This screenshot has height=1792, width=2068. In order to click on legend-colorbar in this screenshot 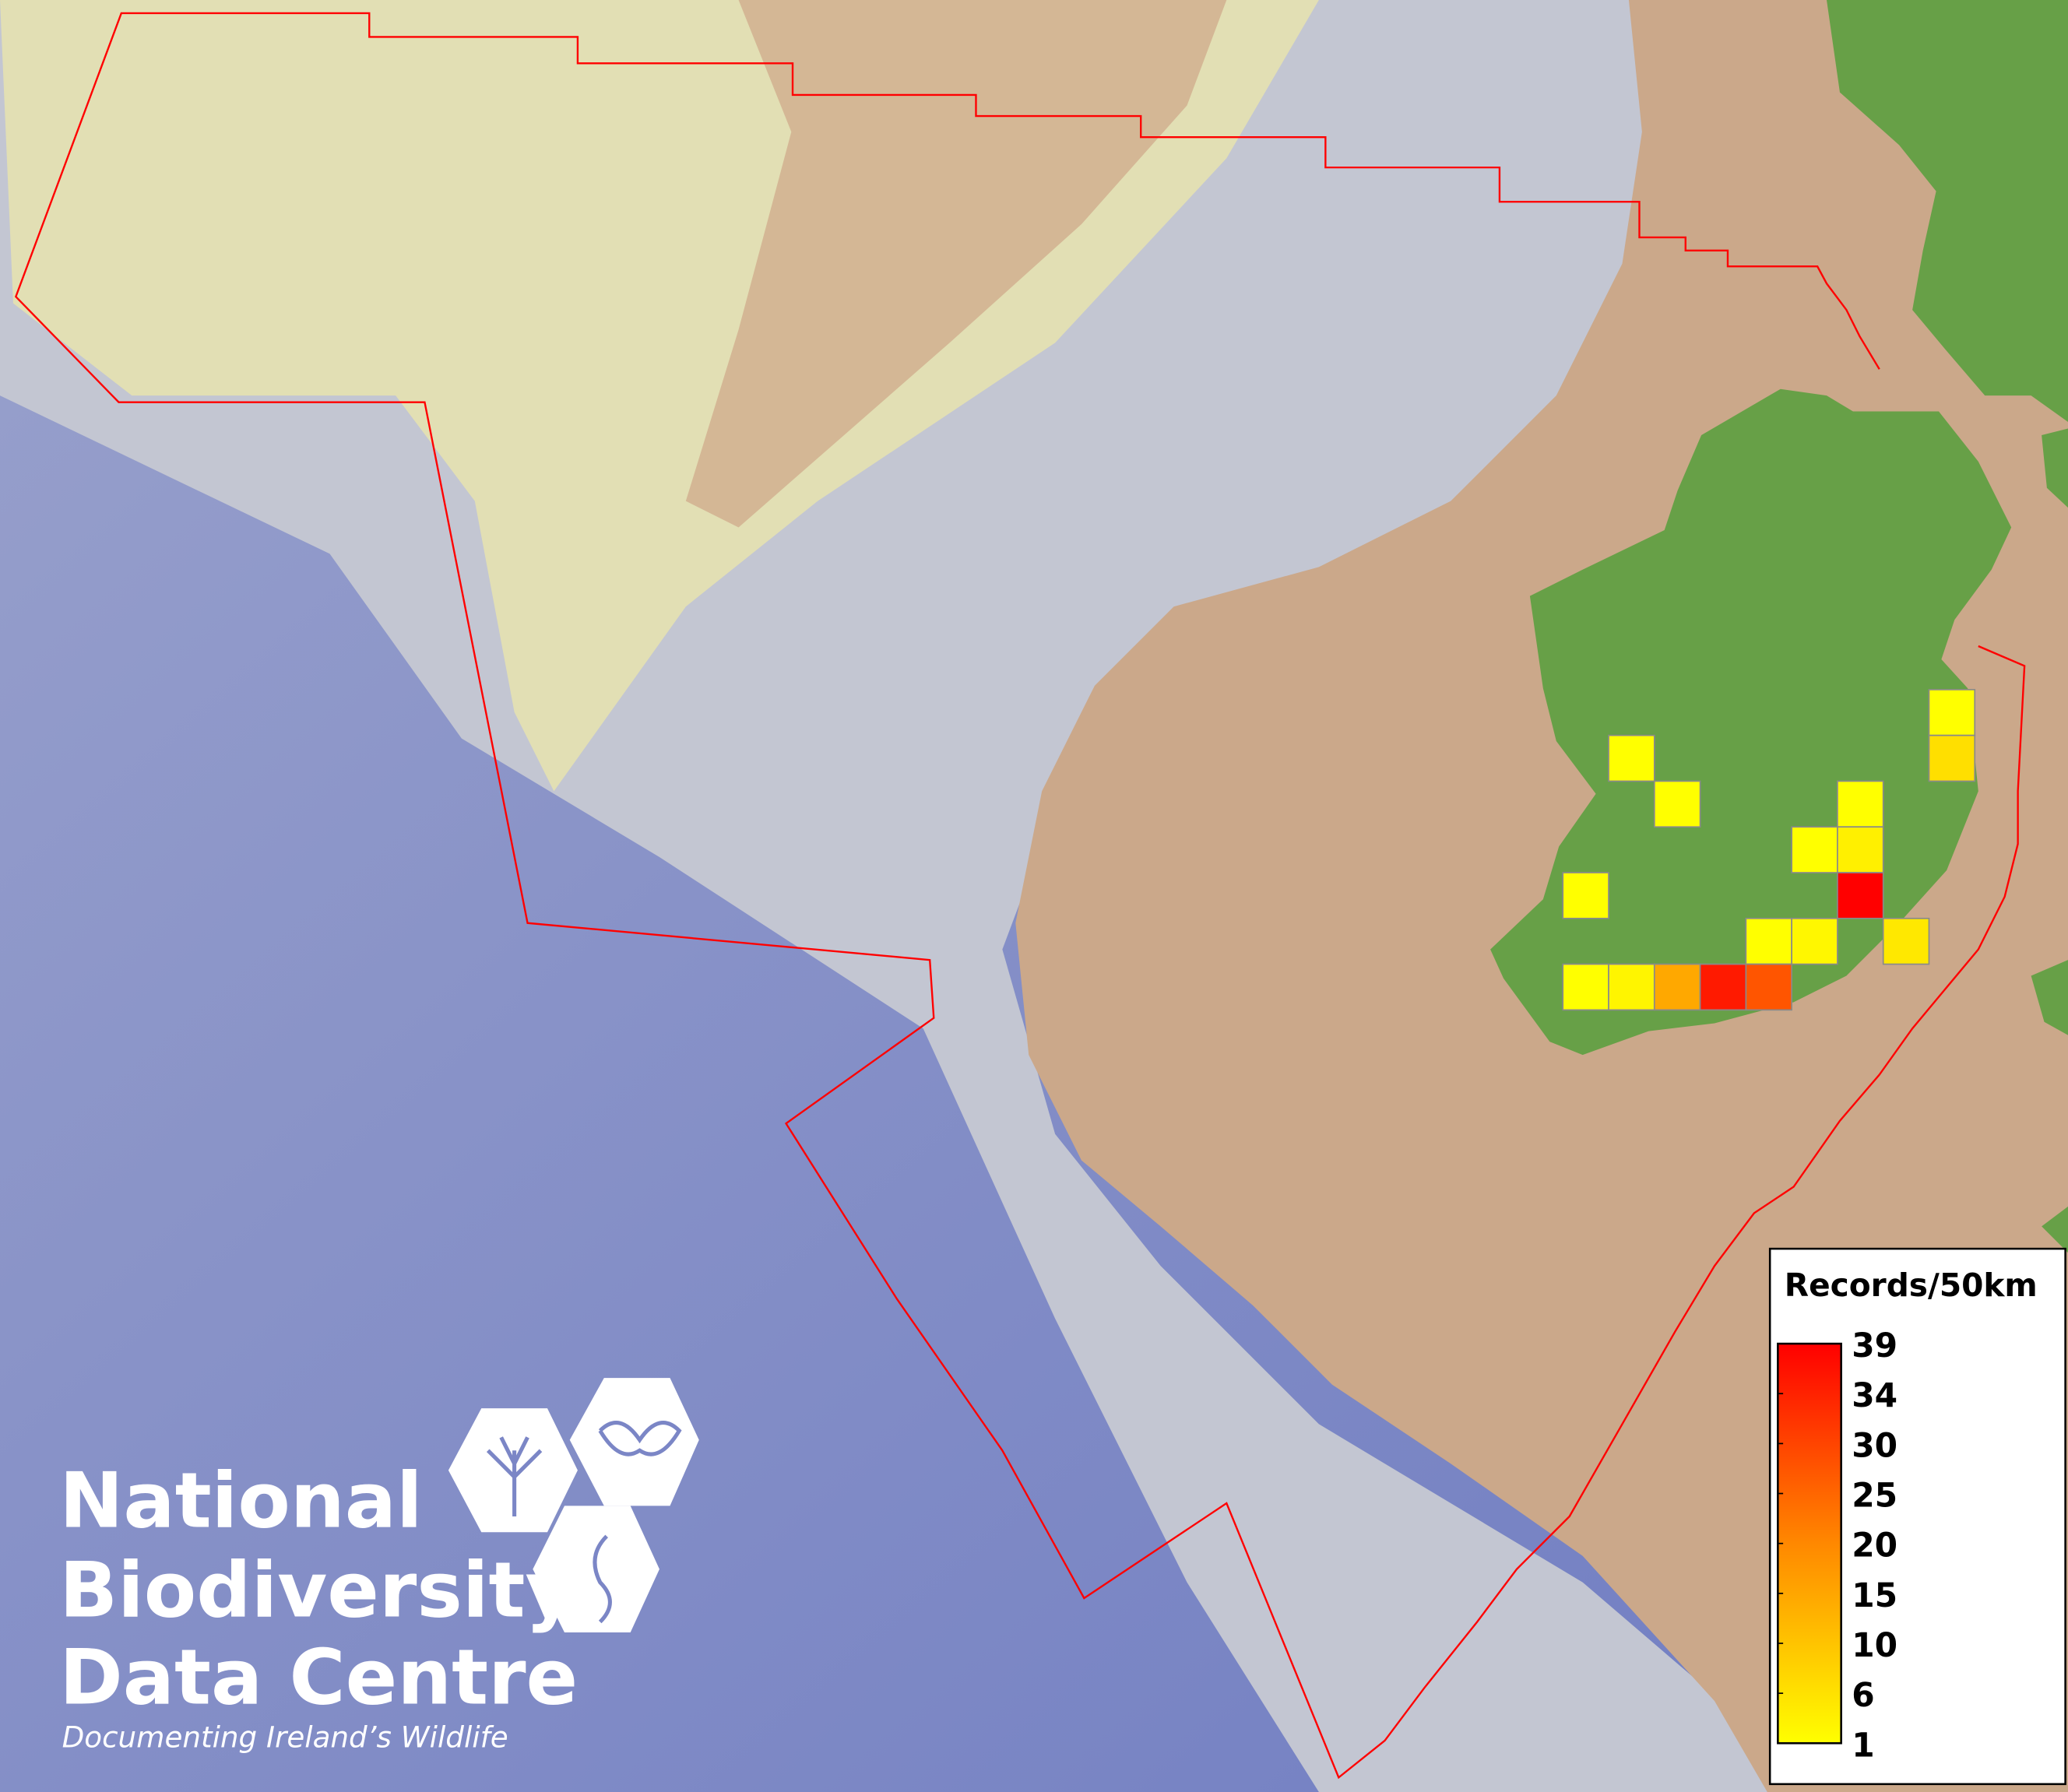, I will do `click(1809, 1543)`.